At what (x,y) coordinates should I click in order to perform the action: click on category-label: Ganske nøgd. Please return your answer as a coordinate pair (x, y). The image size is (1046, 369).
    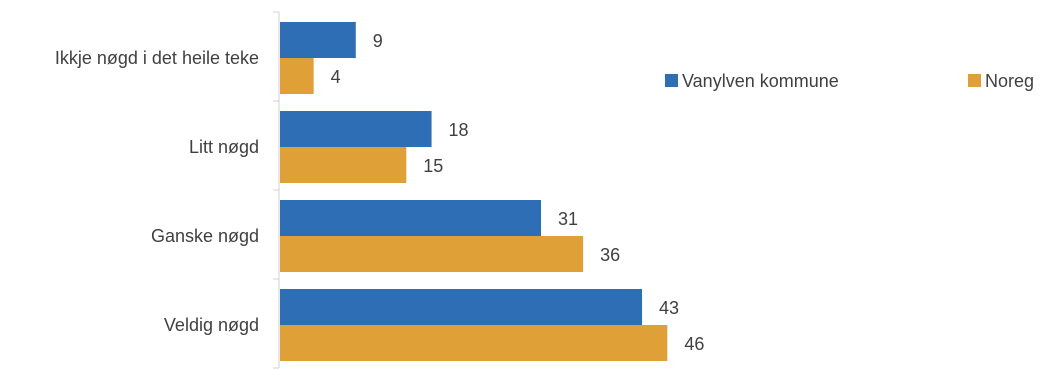
    Looking at the image, I should click on (205, 236).